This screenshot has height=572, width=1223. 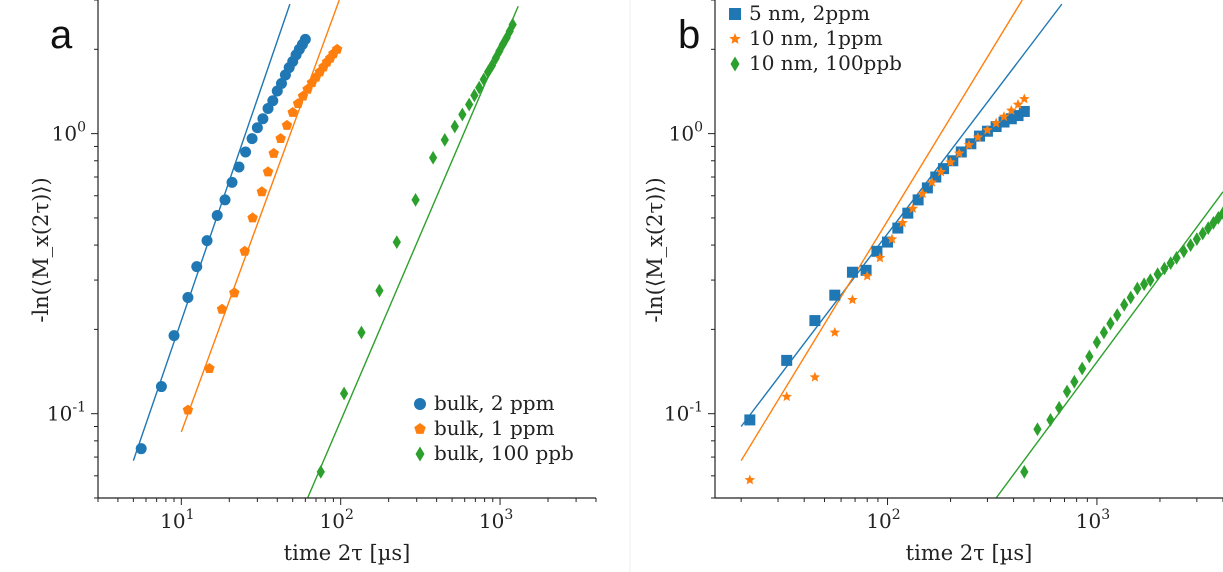 What do you see at coordinates (504, 453) in the screenshot?
I see `legend-entry-label: bulk, 100 ppb` at bounding box center [504, 453].